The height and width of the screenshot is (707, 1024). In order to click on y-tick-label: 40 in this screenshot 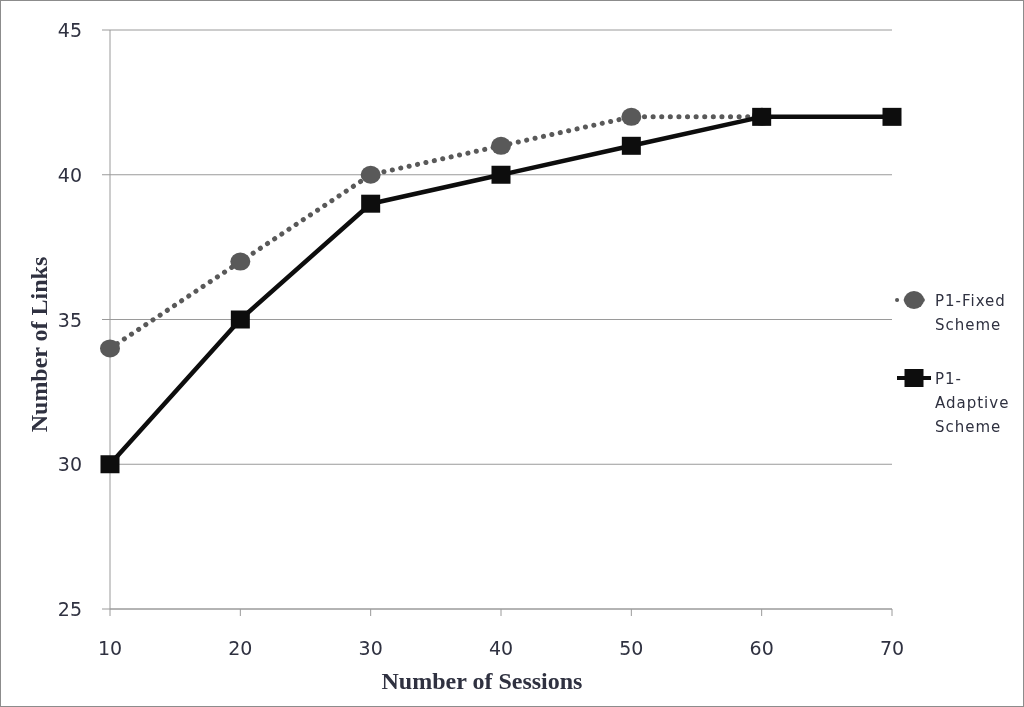, I will do `click(69, 174)`.